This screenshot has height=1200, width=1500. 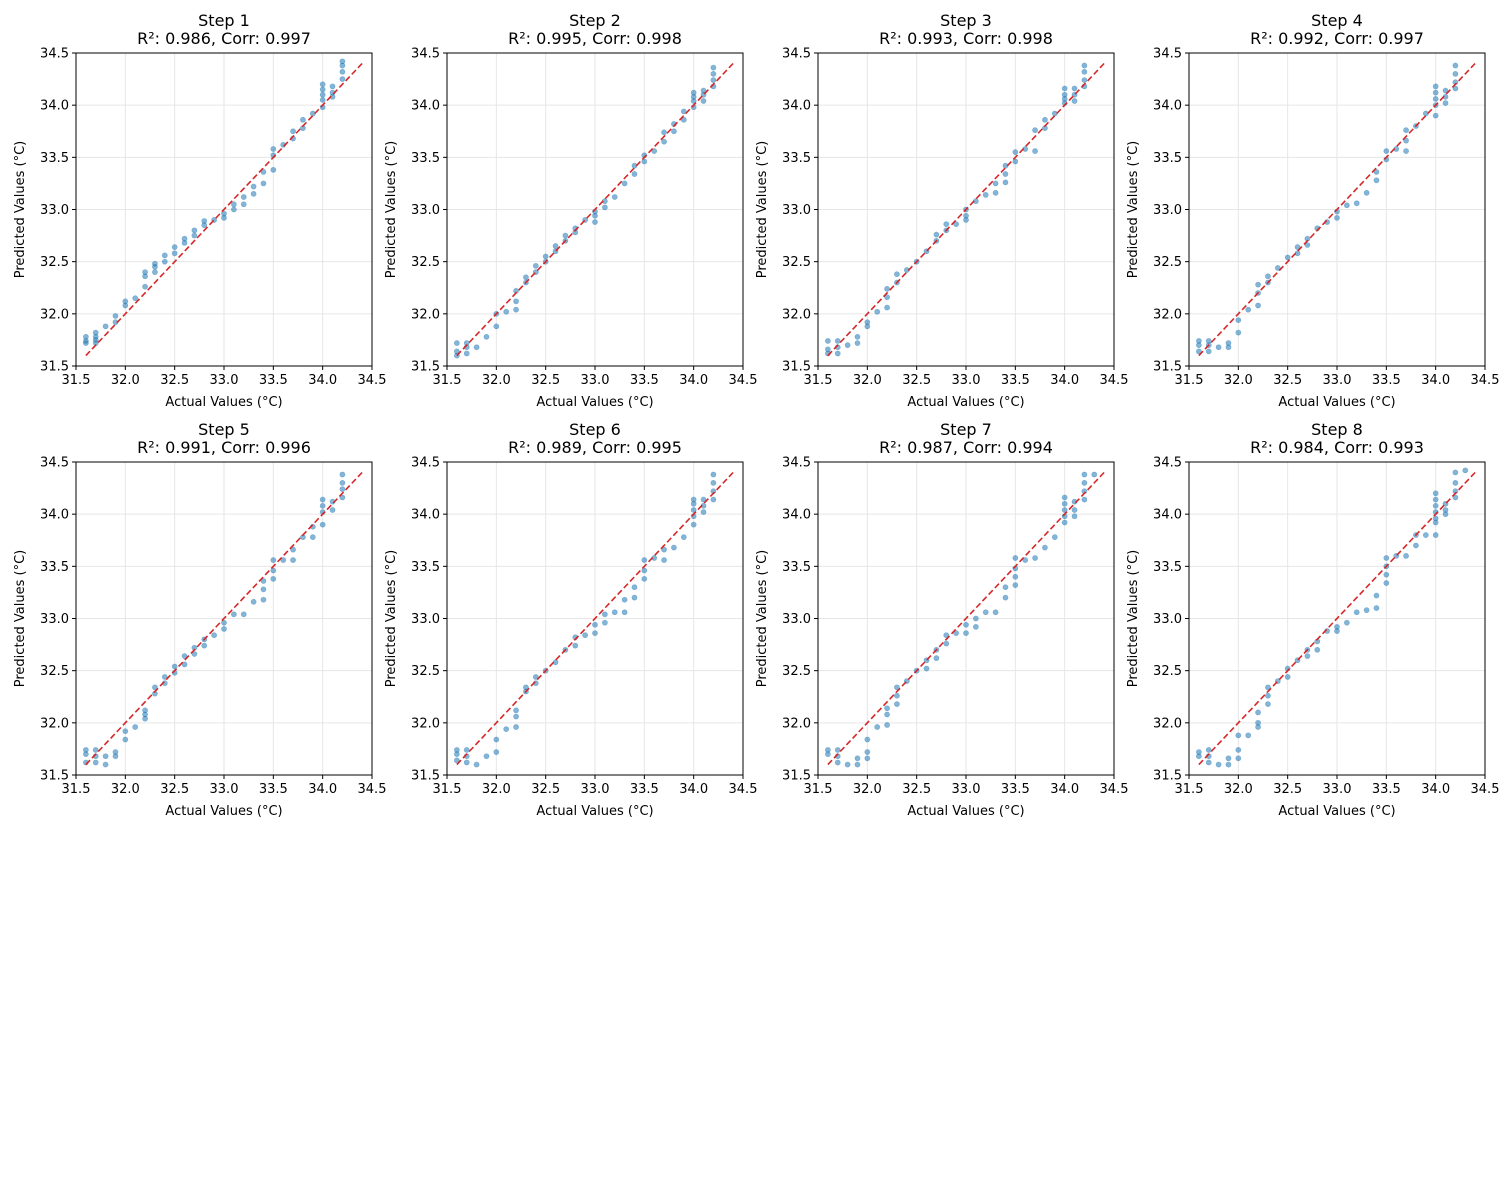 What do you see at coordinates (965, 811) in the screenshot?
I see `x-axis-label: Actual Values (°C)` at bounding box center [965, 811].